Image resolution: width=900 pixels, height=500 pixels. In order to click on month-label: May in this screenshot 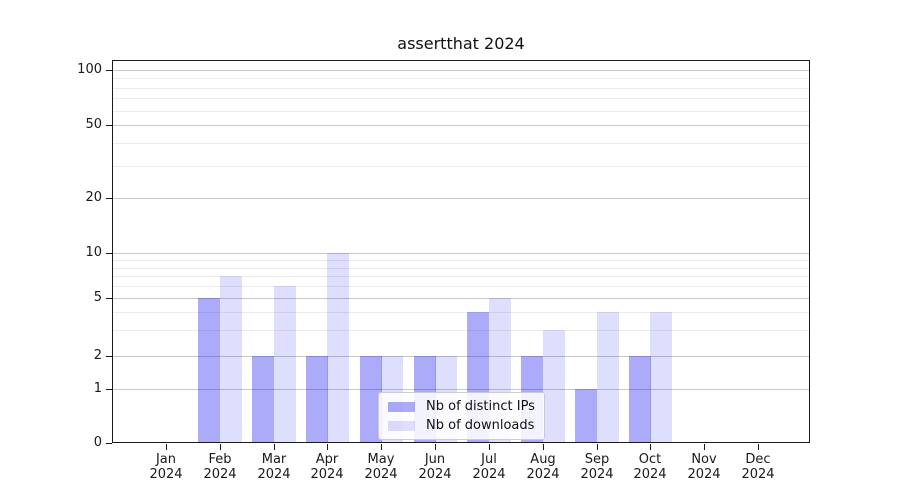, I will do `click(381, 459)`.